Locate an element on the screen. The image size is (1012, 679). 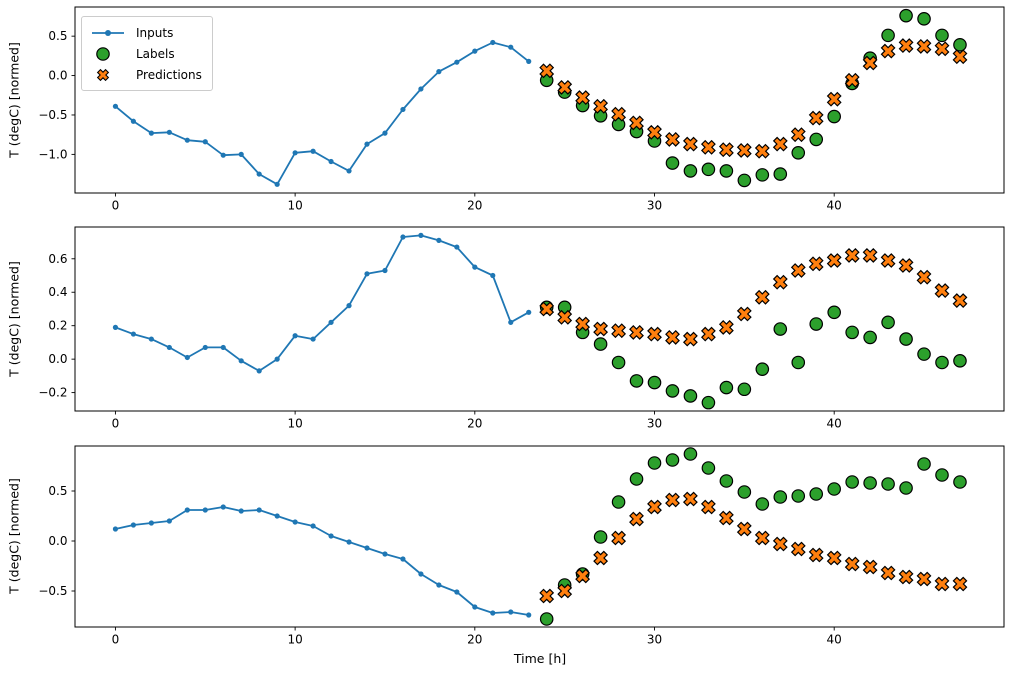
y-axis: 0.5 0.0 −0.5 is located at coordinates (56, 541).